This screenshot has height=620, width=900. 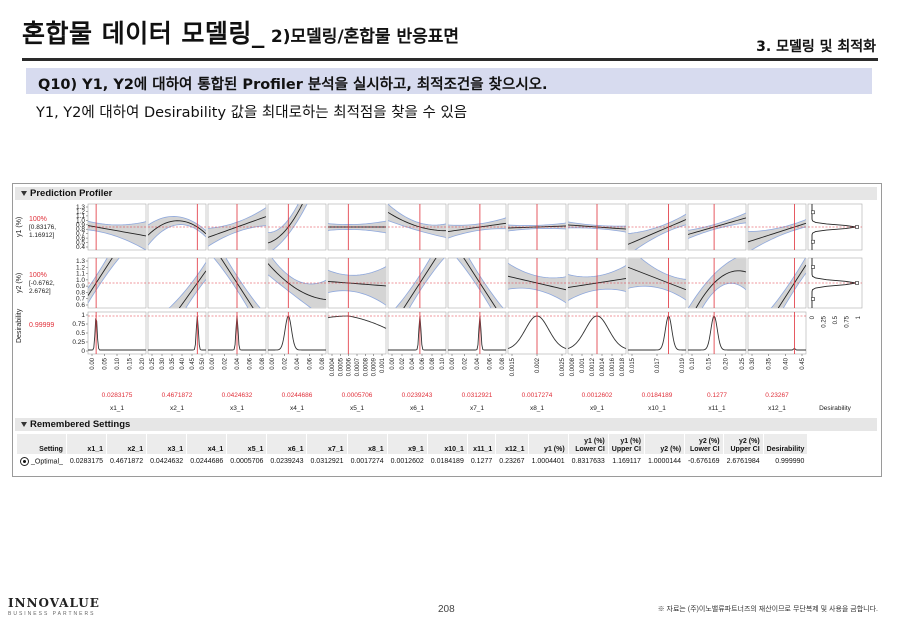 I want to click on x-tick-label: 0.20, so click(x=143, y=363).